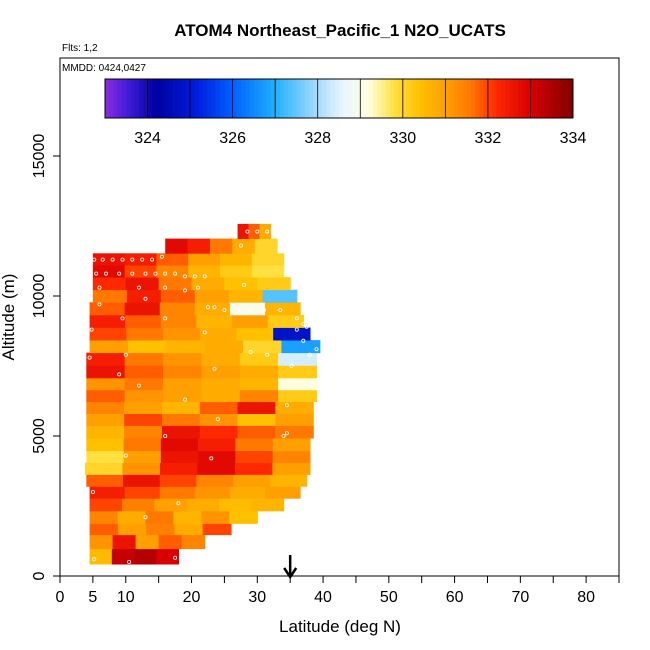  I want to click on colorbar-tick-label: 334, so click(573, 138).